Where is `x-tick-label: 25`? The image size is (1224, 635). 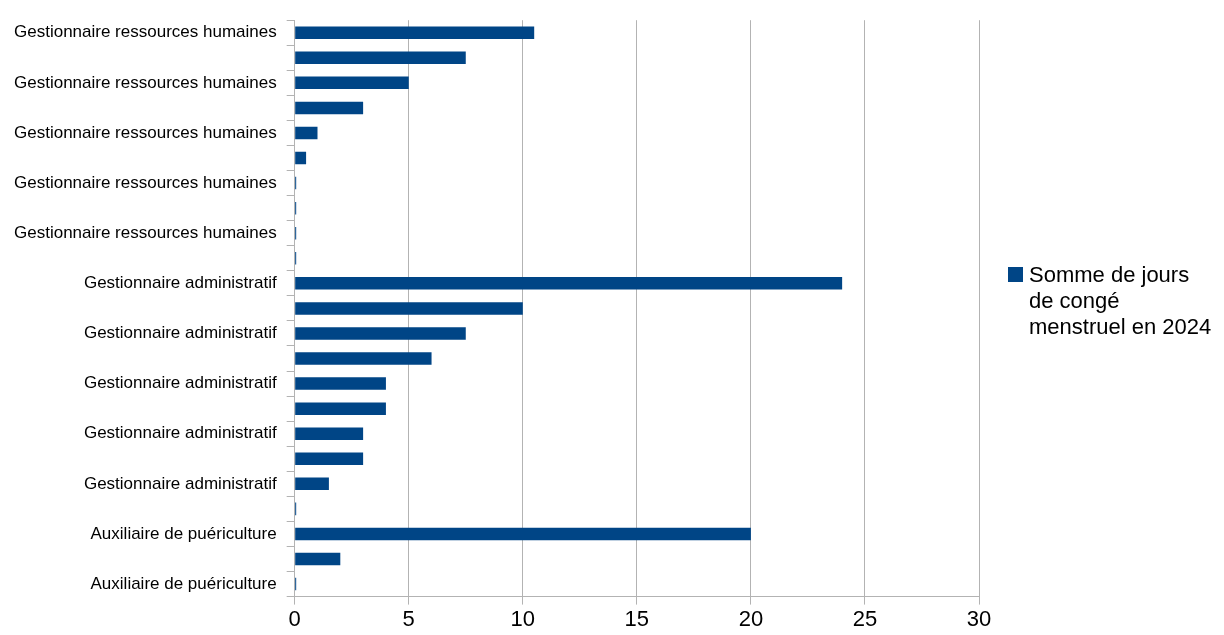 x-tick-label: 25 is located at coordinates (865, 618).